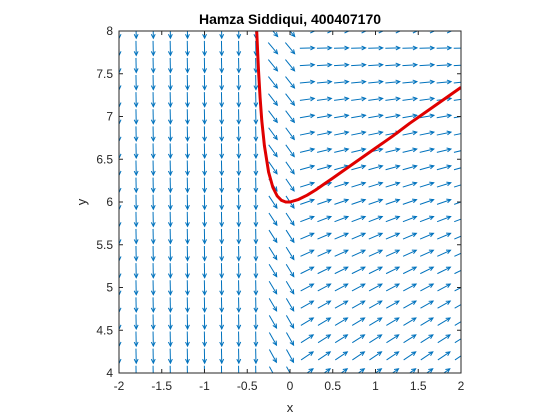 Image resolution: width=560 pixels, height=420 pixels. What do you see at coordinates (375, 386) in the screenshot?
I see `x-tick-label: 1` at bounding box center [375, 386].